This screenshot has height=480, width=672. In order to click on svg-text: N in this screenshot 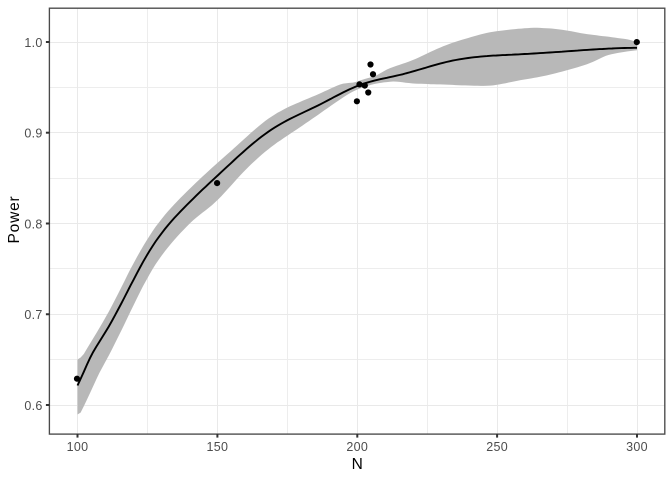, I will do `click(357, 464)`.